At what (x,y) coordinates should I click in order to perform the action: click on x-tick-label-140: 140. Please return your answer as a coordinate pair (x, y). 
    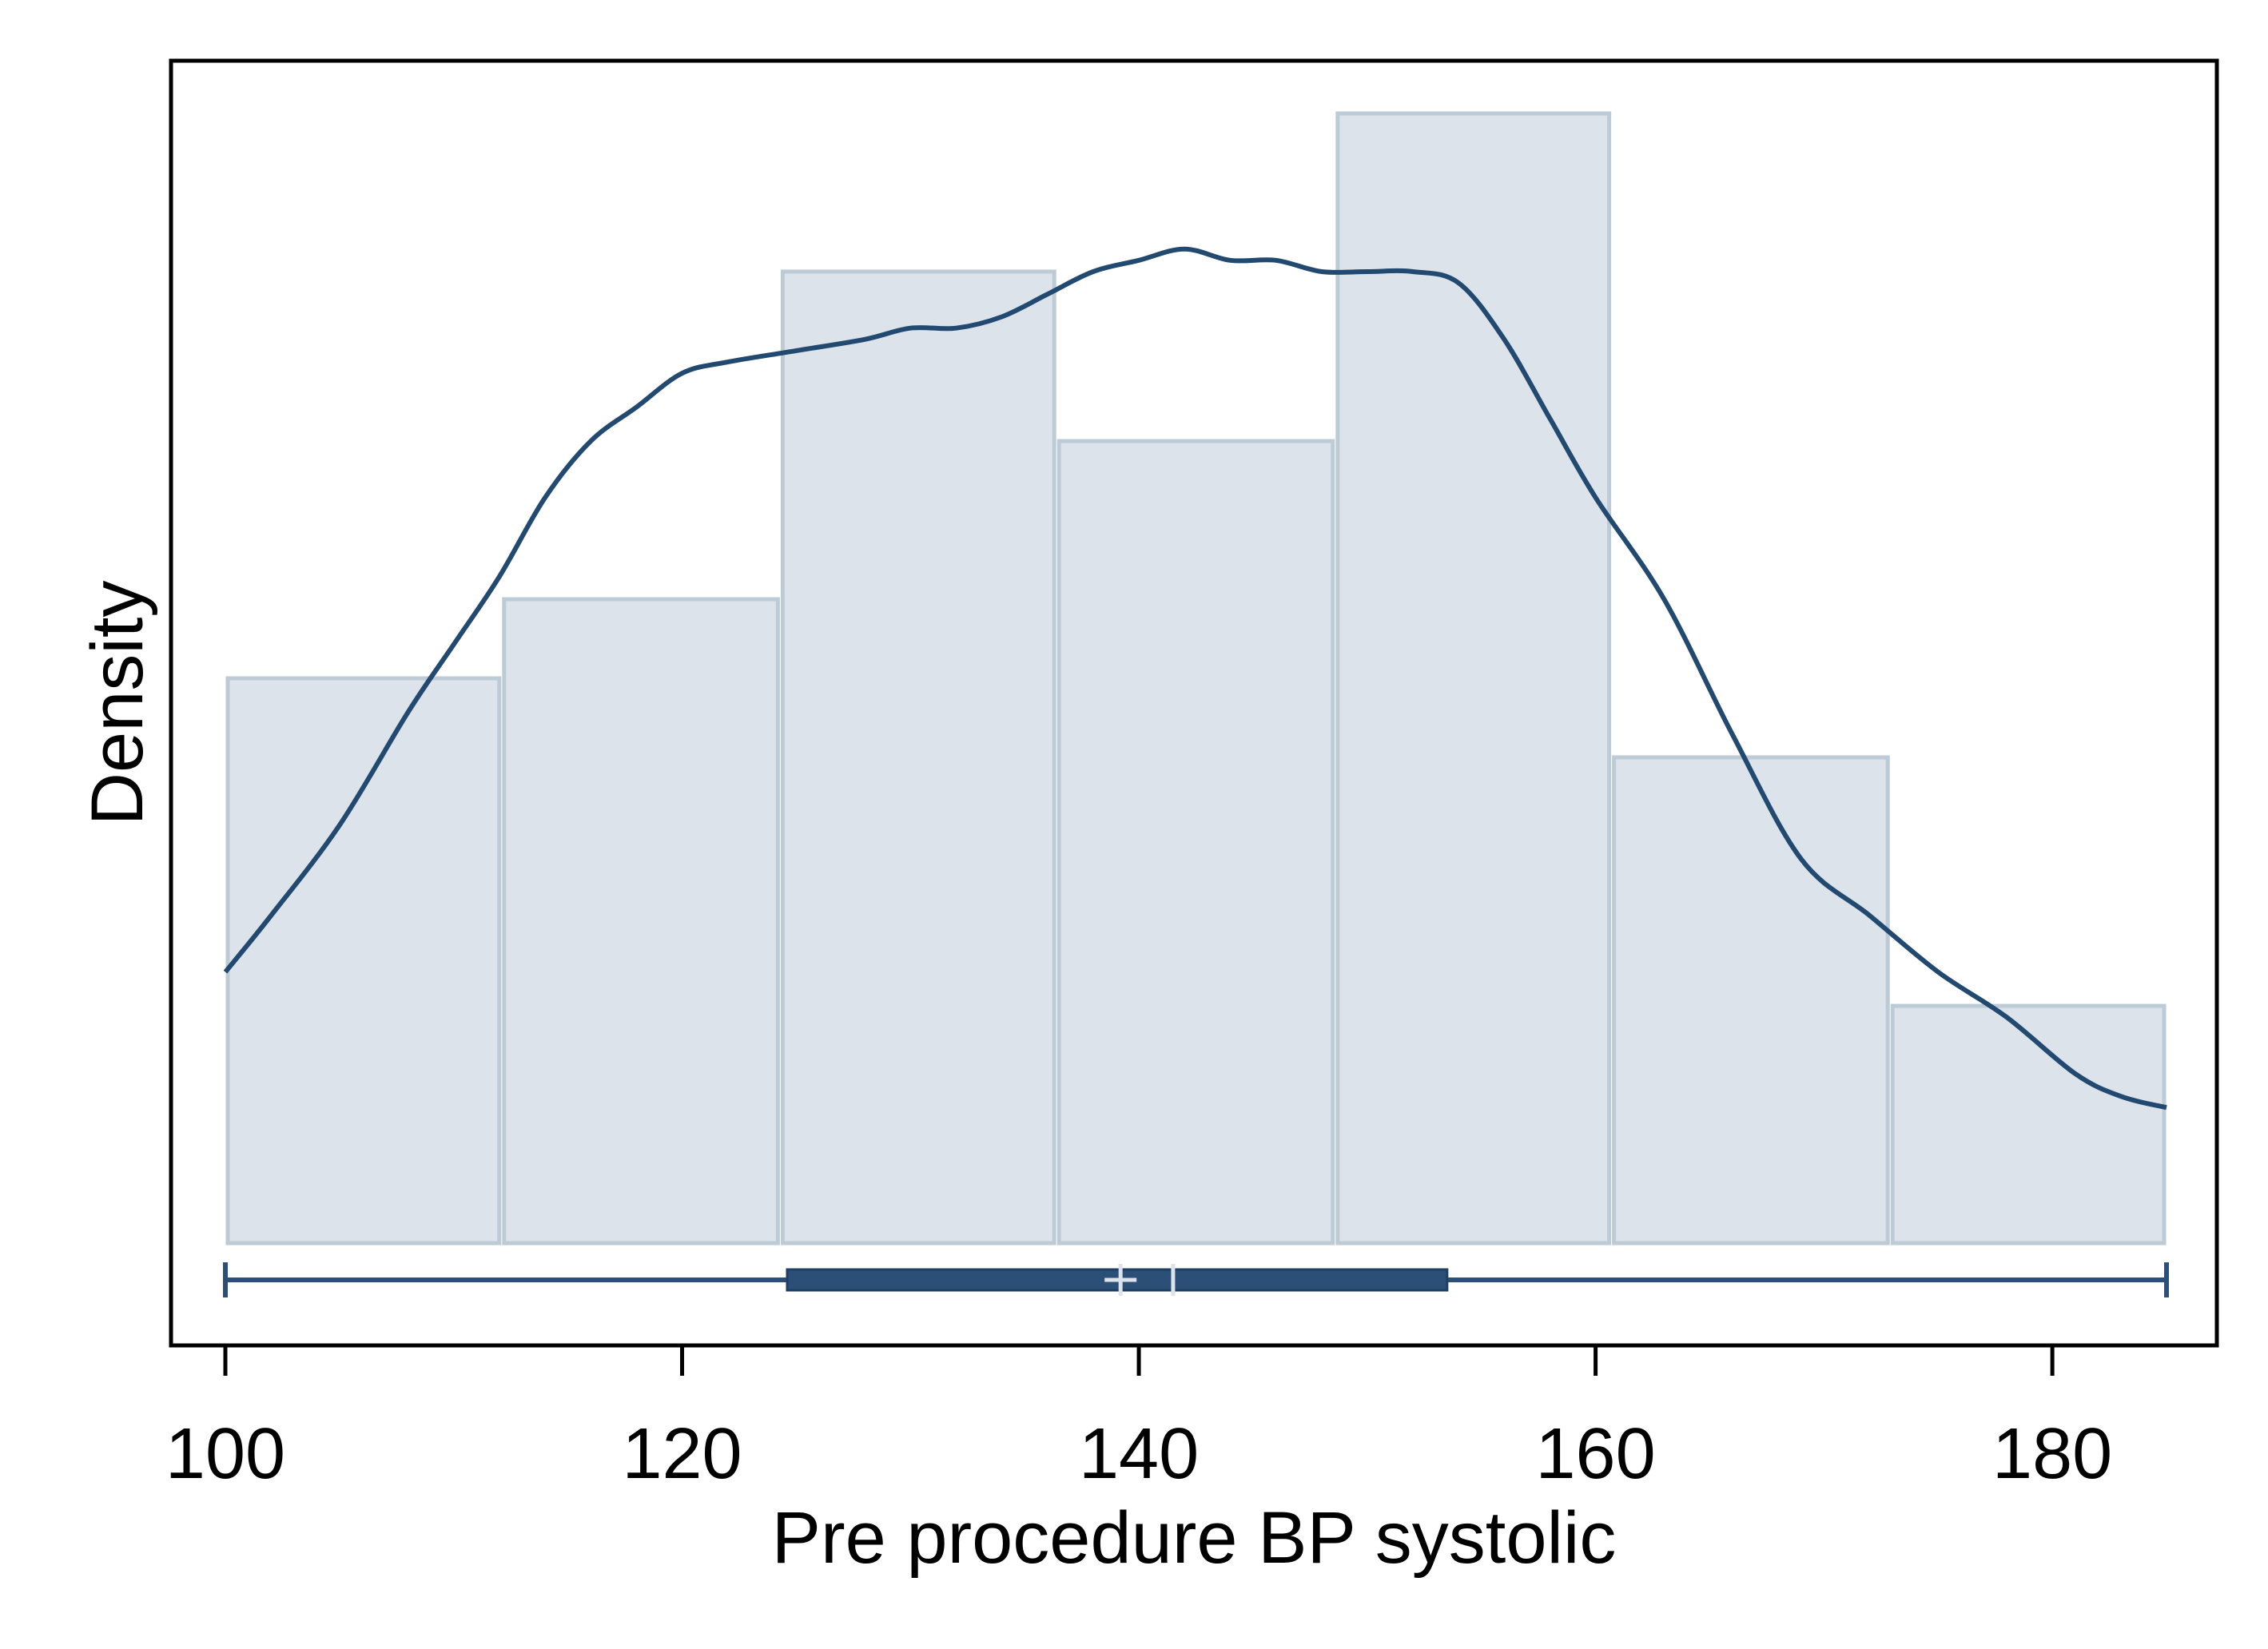
    Looking at the image, I should click on (1139, 1454).